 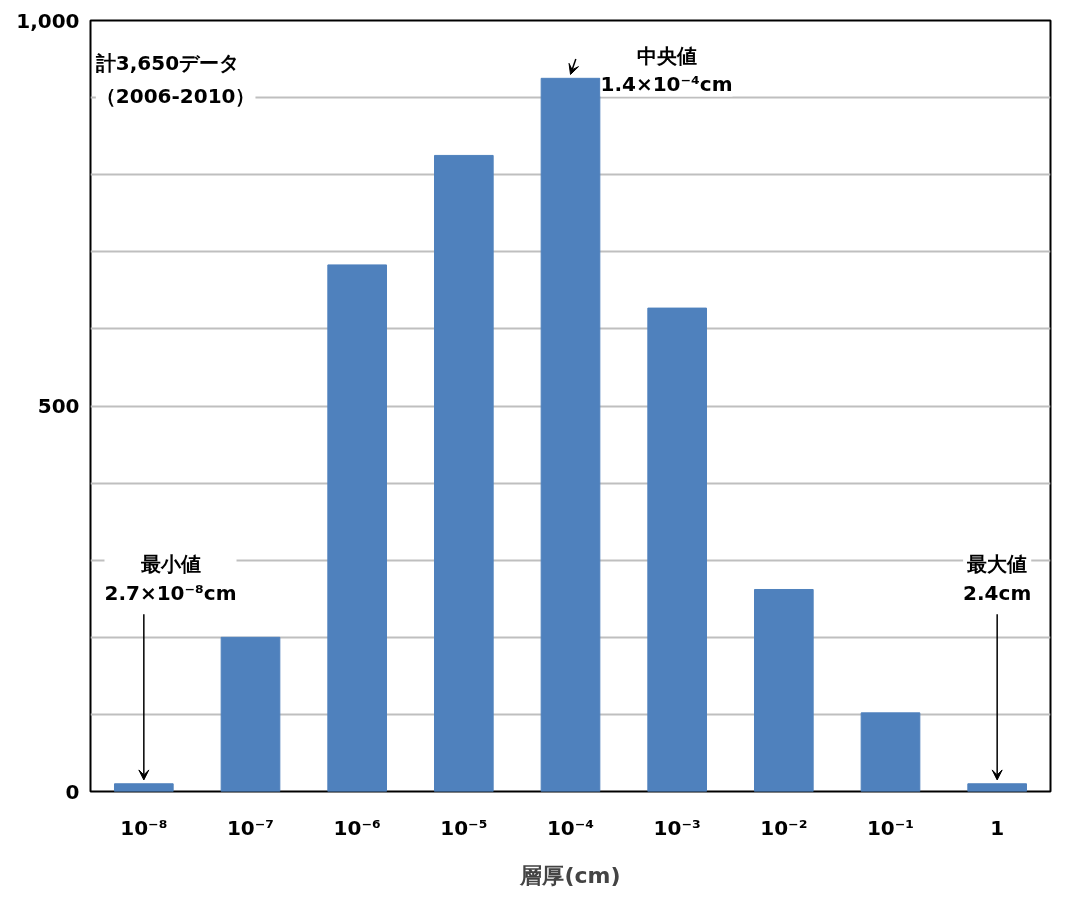 I want to click on x-tick-label: 10⁻⁸, so click(x=144, y=827).